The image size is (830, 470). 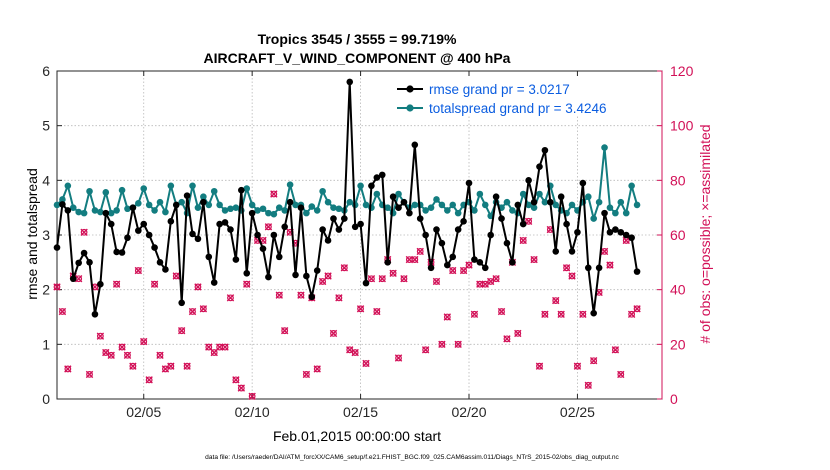 What do you see at coordinates (682, 71) in the screenshot?
I see `y2-tick-label-120: 120` at bounding box center [682, 71].